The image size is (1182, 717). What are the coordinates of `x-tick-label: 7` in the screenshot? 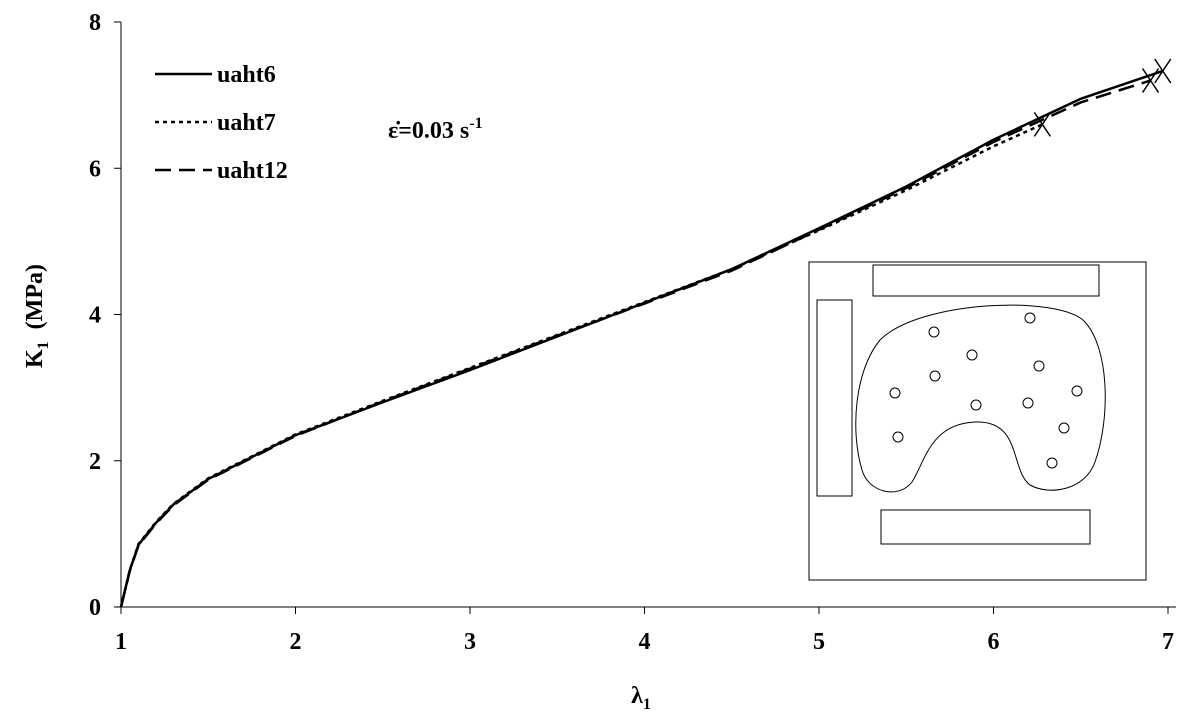 It's located at (1168, 642).